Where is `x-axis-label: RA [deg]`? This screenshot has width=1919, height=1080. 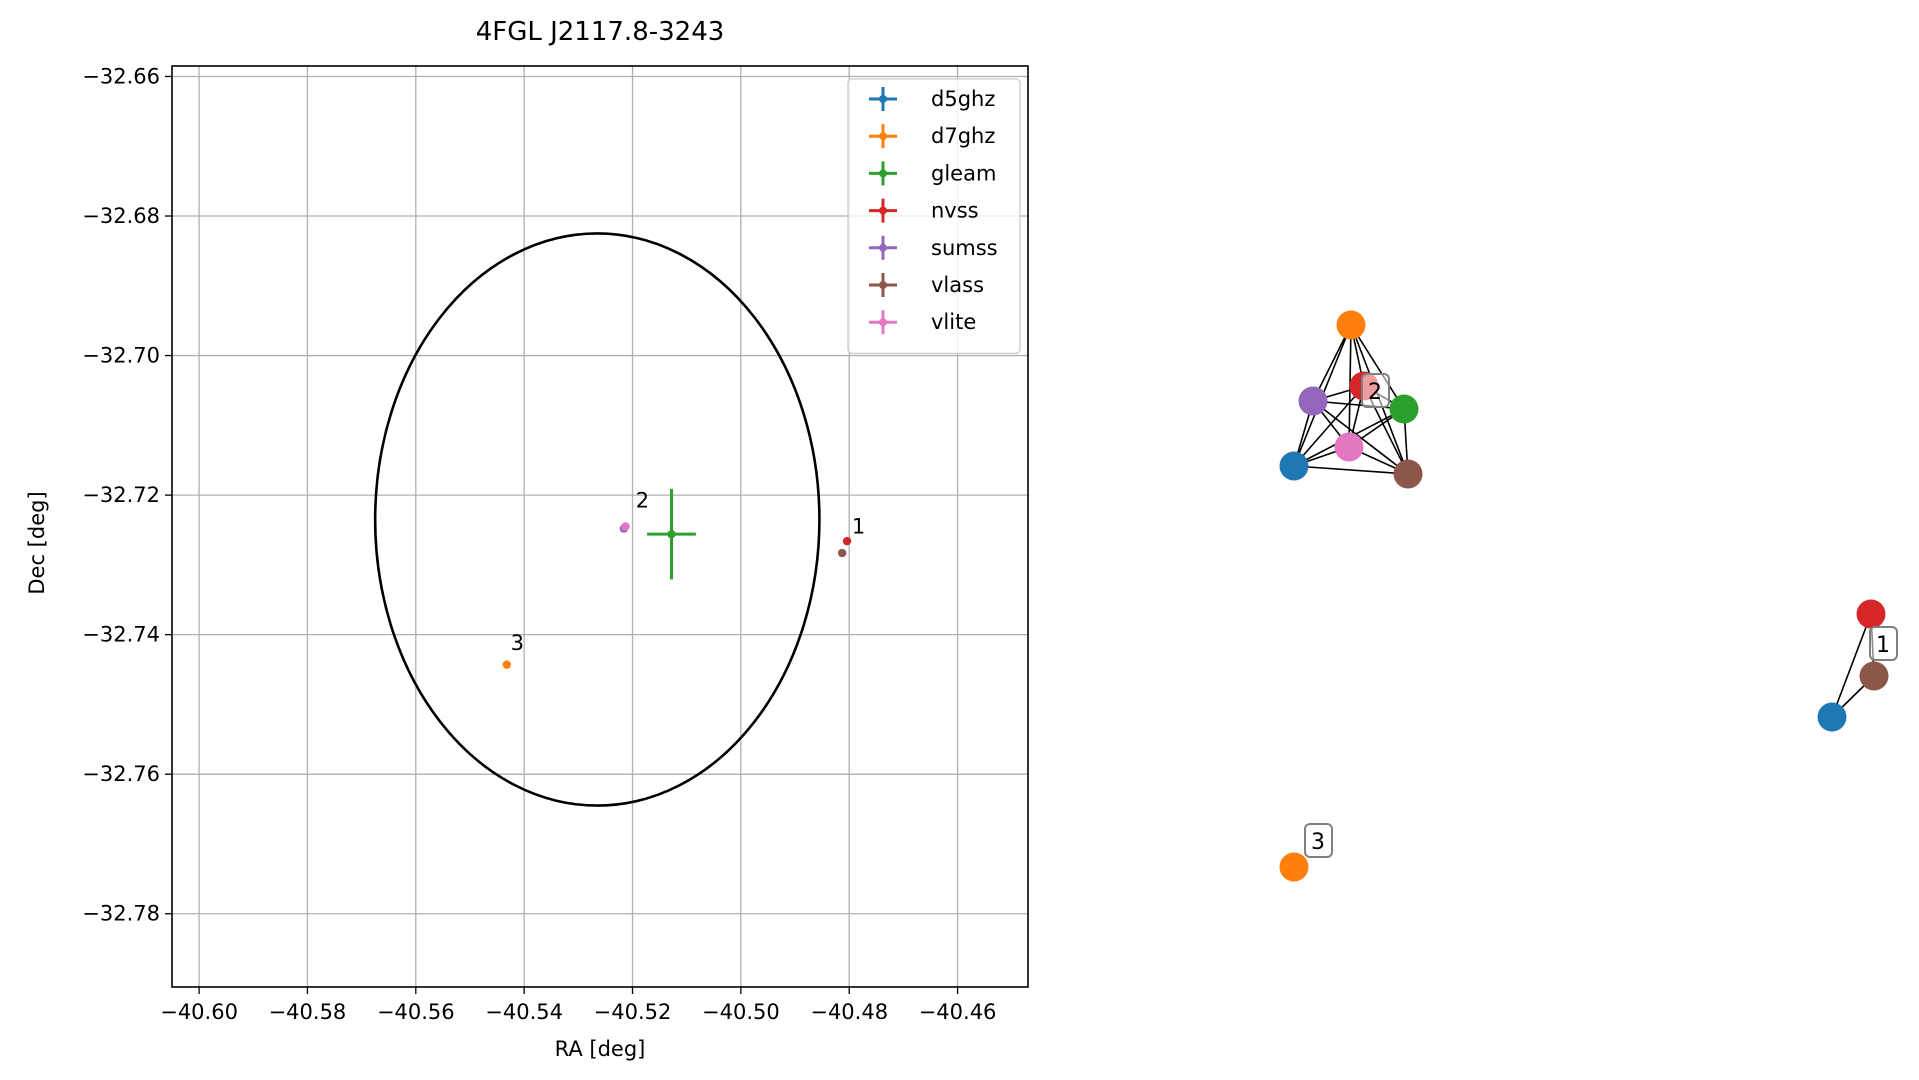
x-axis-label: RA [deg] is located at coordinates (600, 1049).